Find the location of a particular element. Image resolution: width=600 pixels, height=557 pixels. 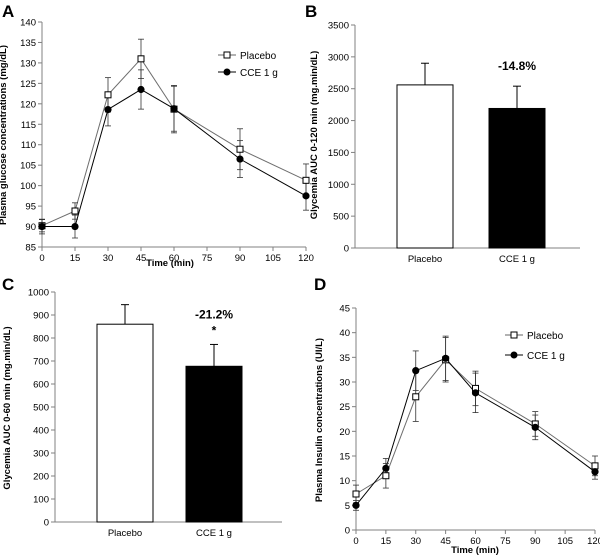

panel-a-x-tick-label: 105 is located at coordinates (273, 258).